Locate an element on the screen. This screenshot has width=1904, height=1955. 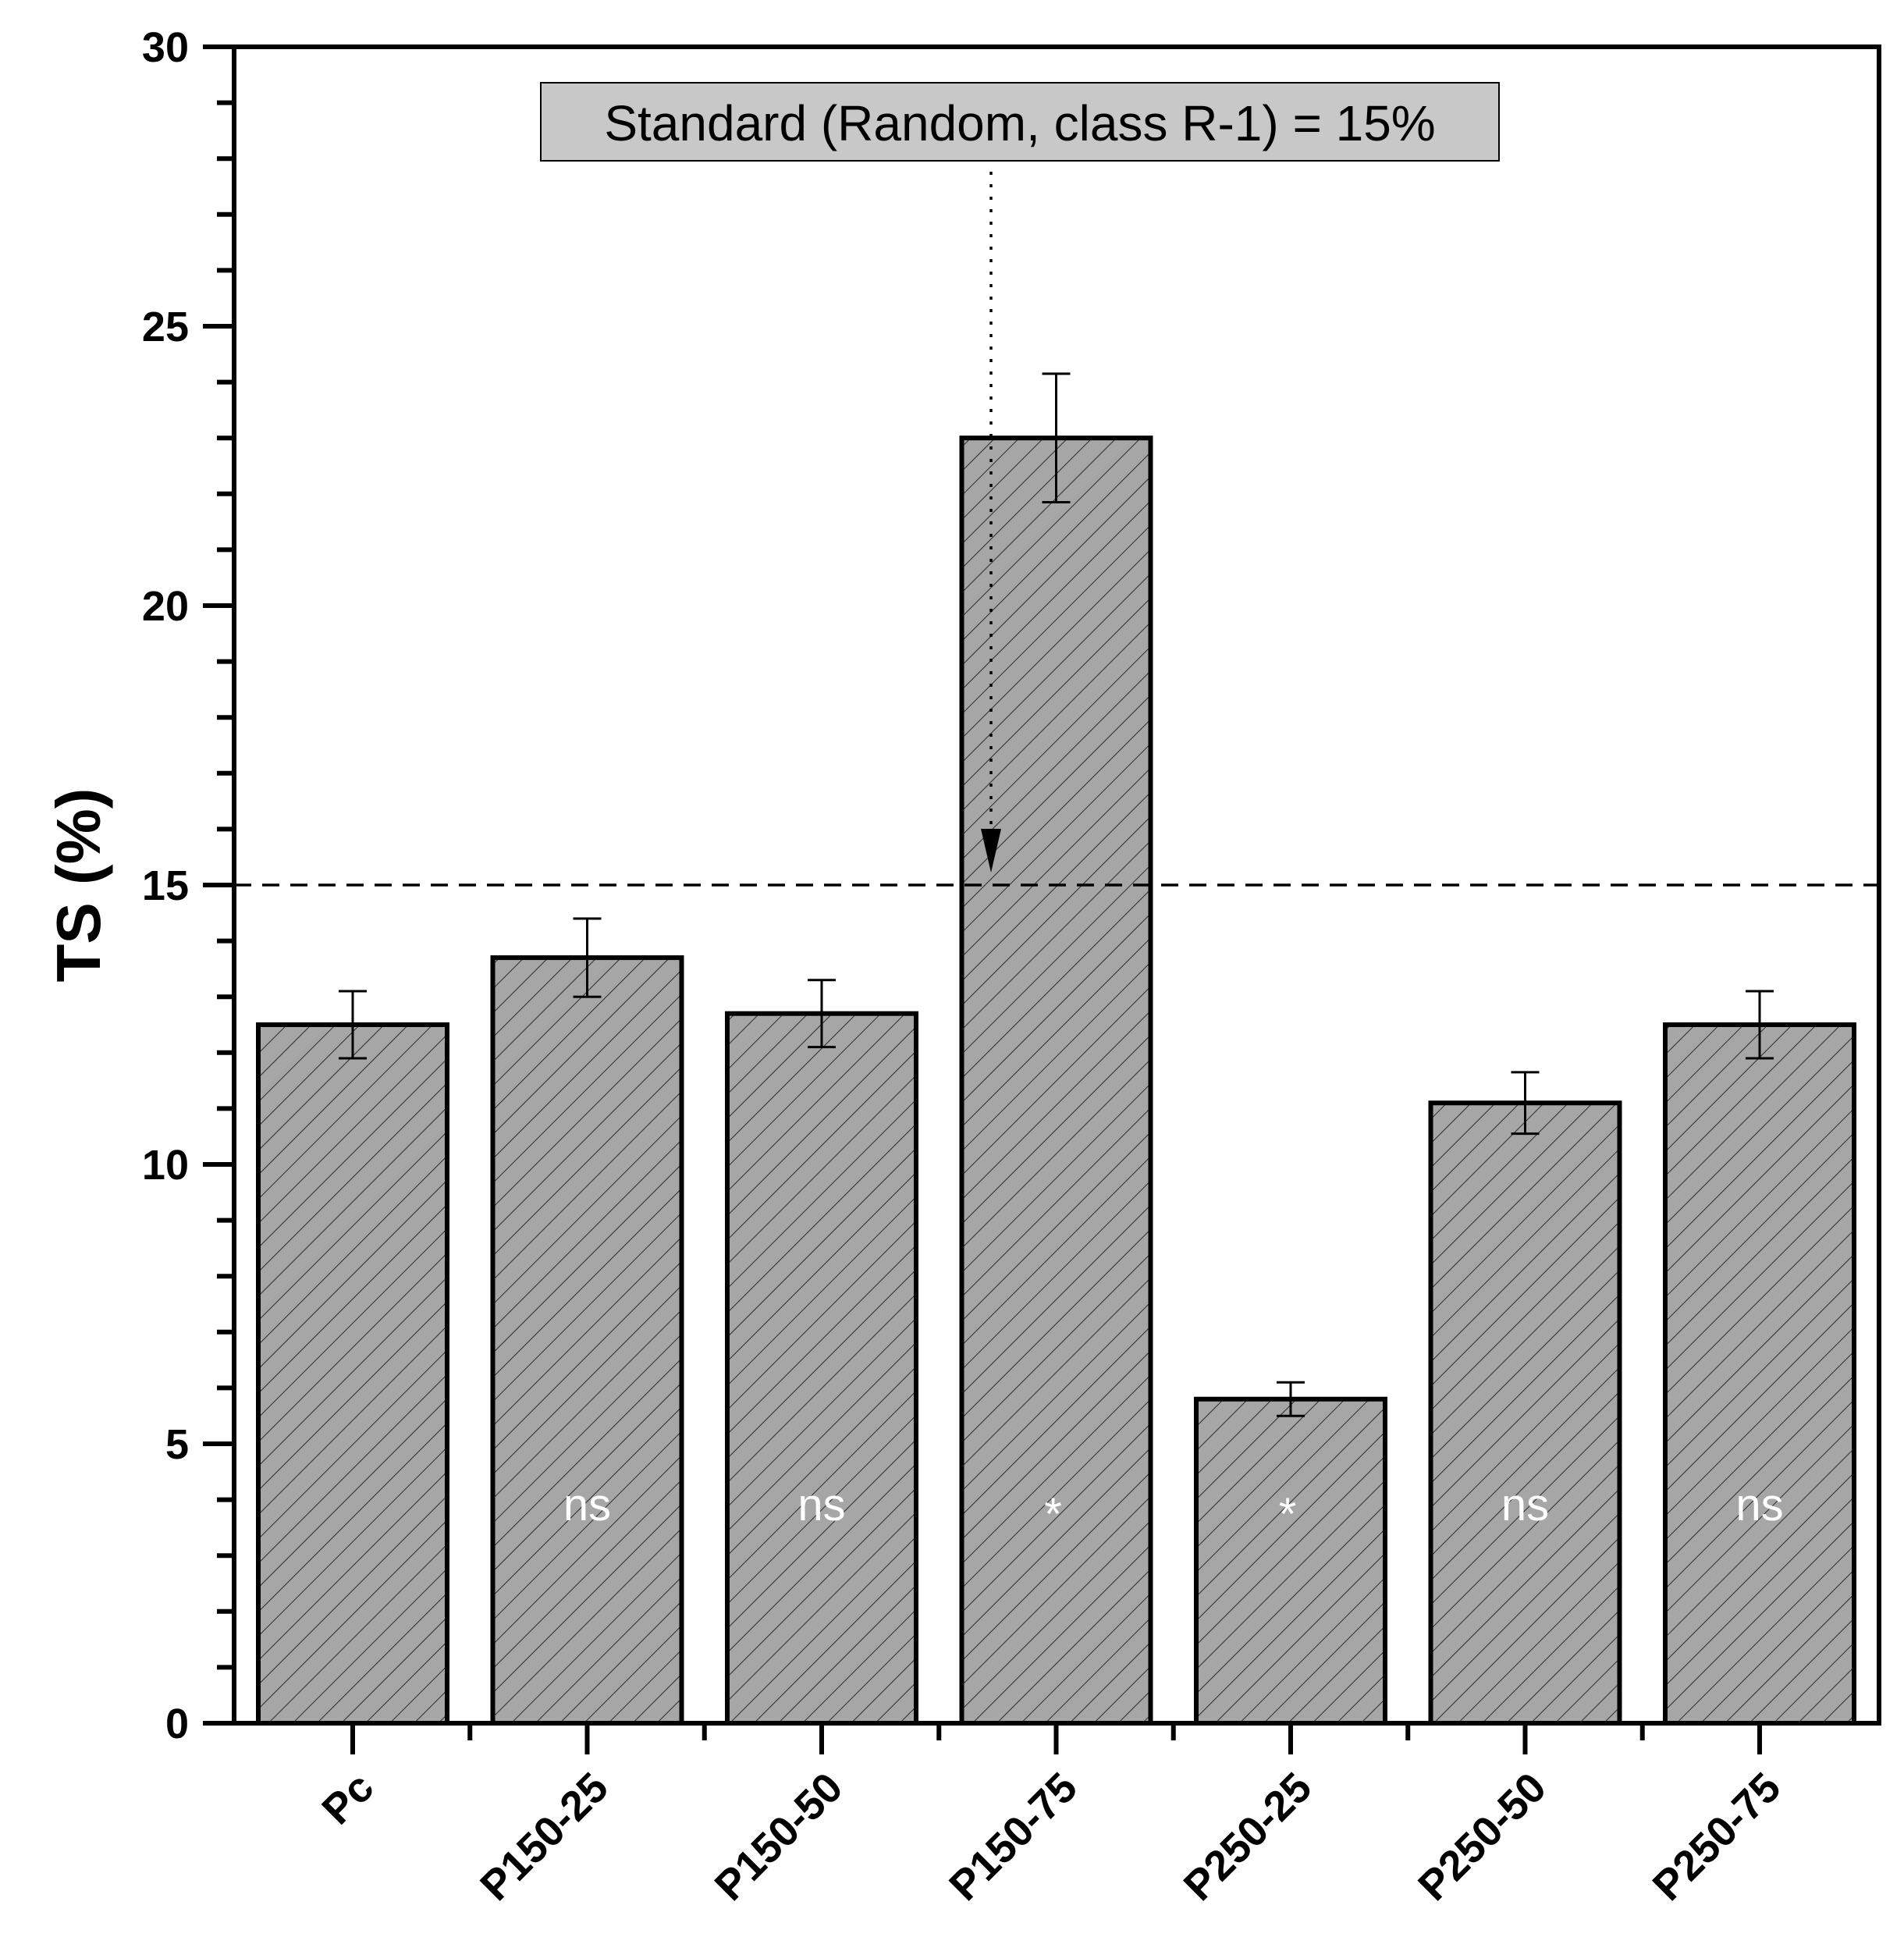
annotation-box is located at coordinates (1020, 122).